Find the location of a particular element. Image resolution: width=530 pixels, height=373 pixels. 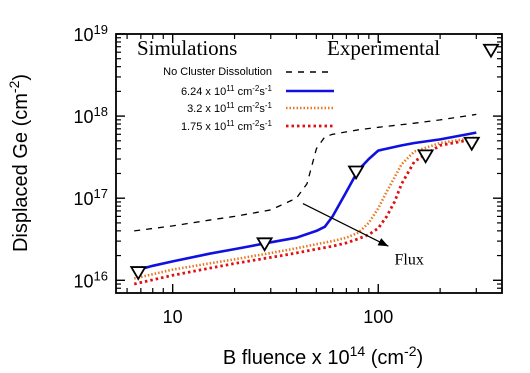

y-tick-label-0: 1016 is located at coordinates (91, 280).